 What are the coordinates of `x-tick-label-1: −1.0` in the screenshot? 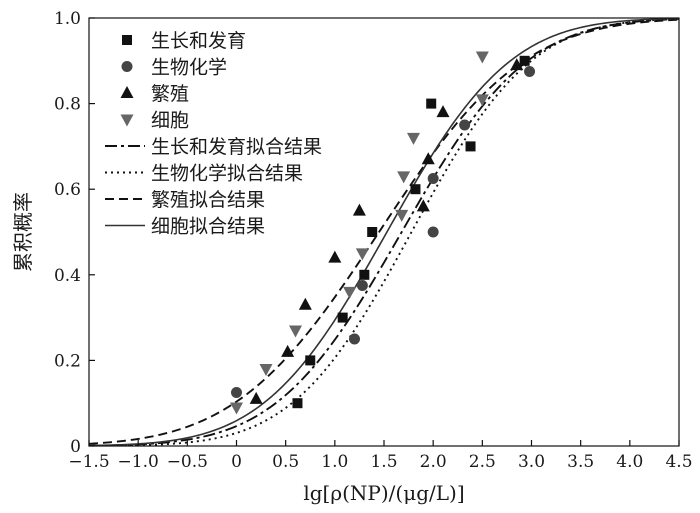 It's located at (138, 462).